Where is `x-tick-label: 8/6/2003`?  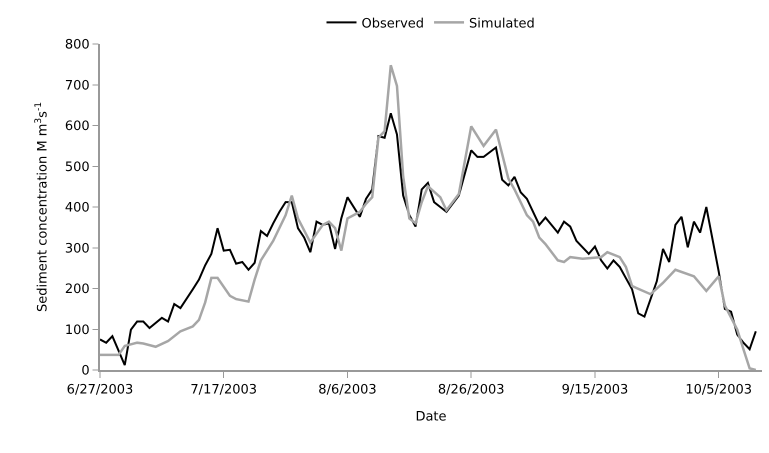 x-tick-label: 8/6/2003 is located at coordinates (347, 390).